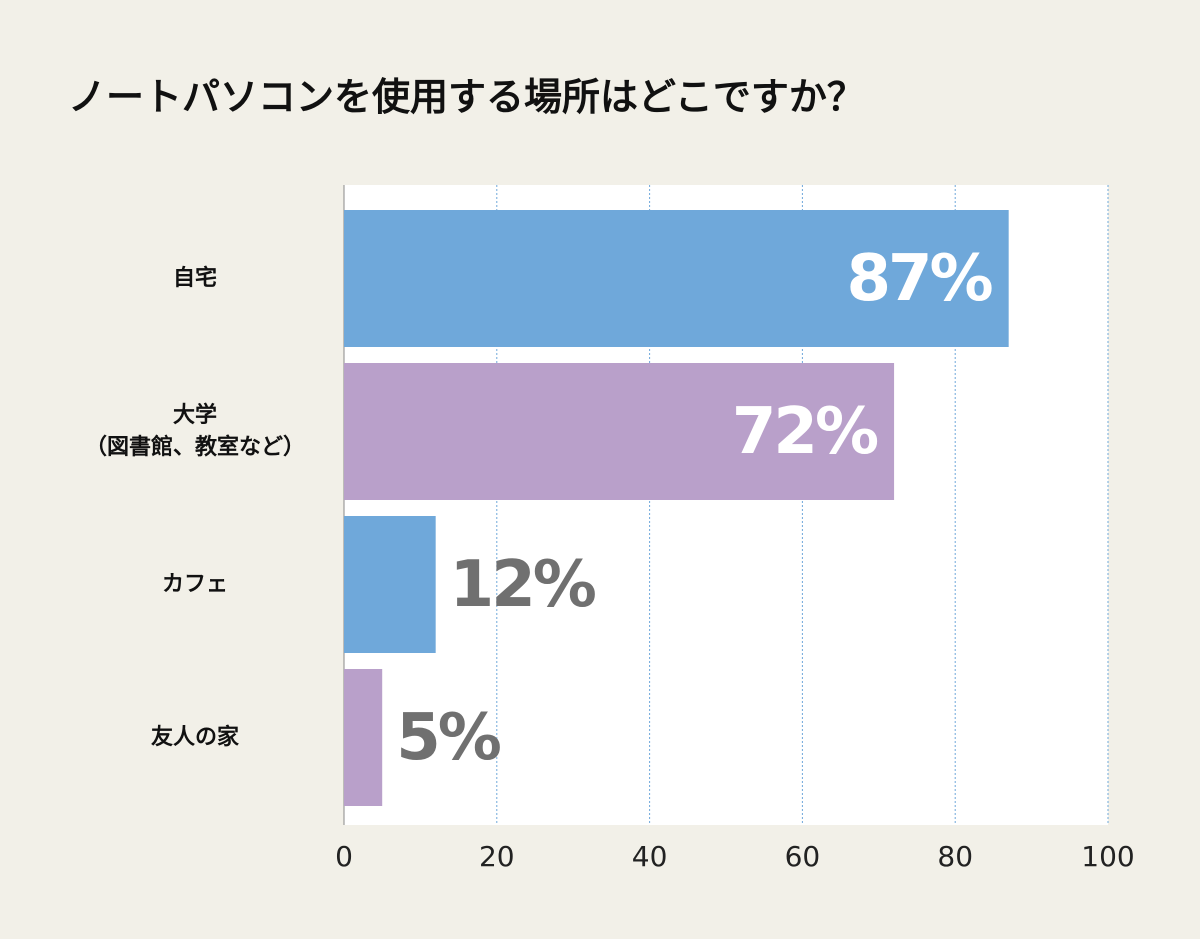 This screenshot has height=939, width=1200. I want to click on x-tick-label: 20, so click(497, 856).